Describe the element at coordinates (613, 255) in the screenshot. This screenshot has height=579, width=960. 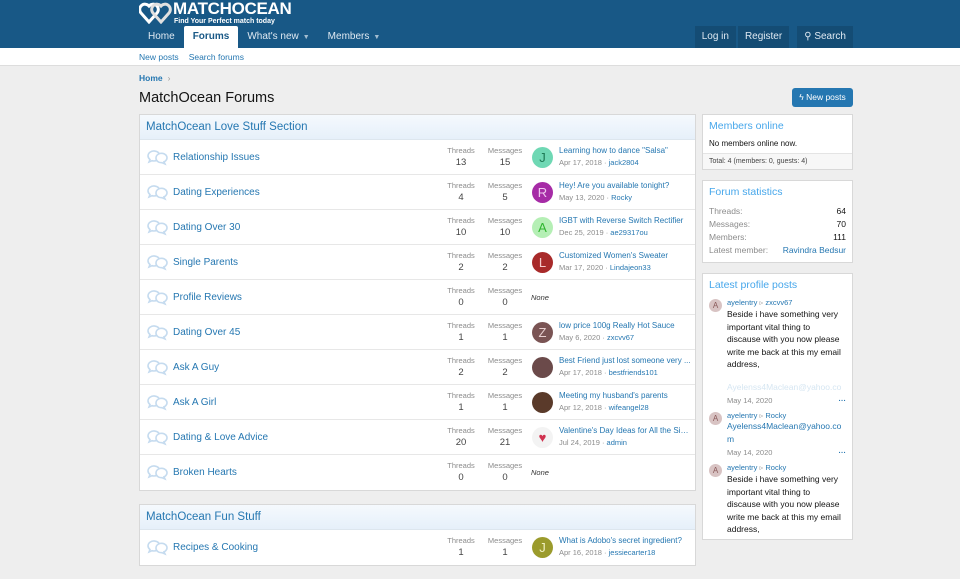
I see `last-post-title: Customized Women's Sweater` at that location.